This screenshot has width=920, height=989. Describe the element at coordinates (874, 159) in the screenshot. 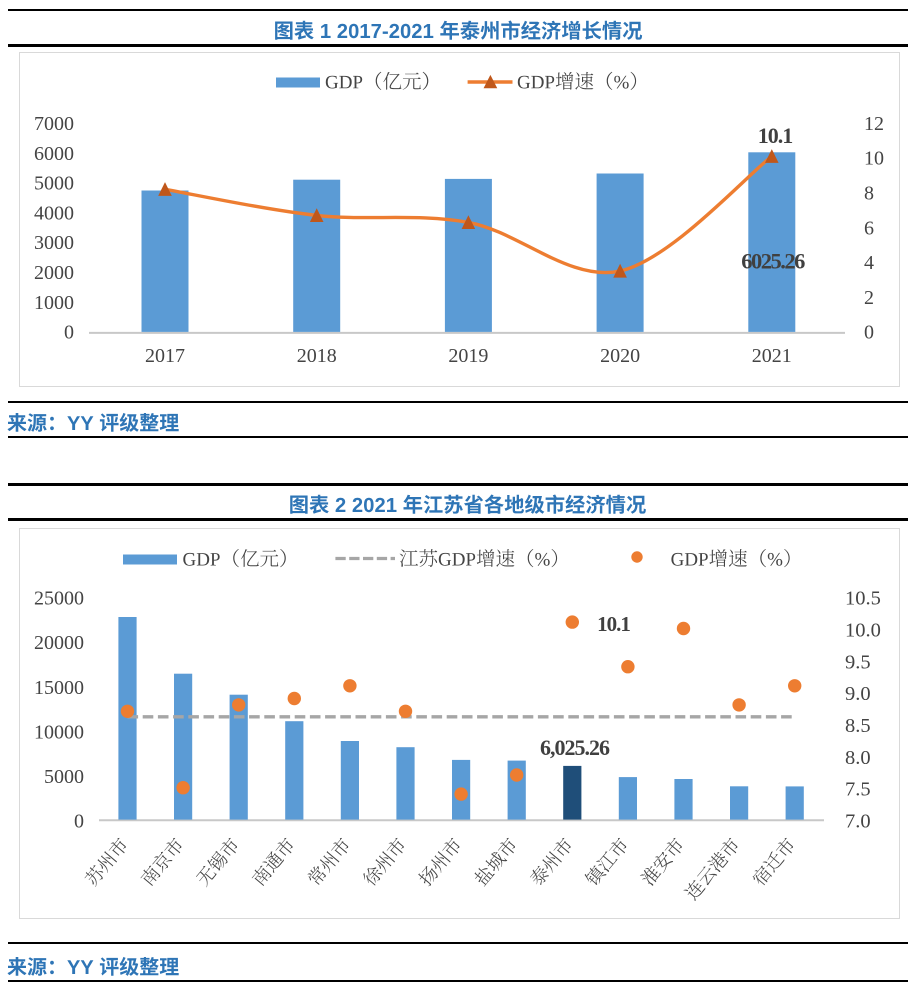

I see `svg-text: 10` at that location.